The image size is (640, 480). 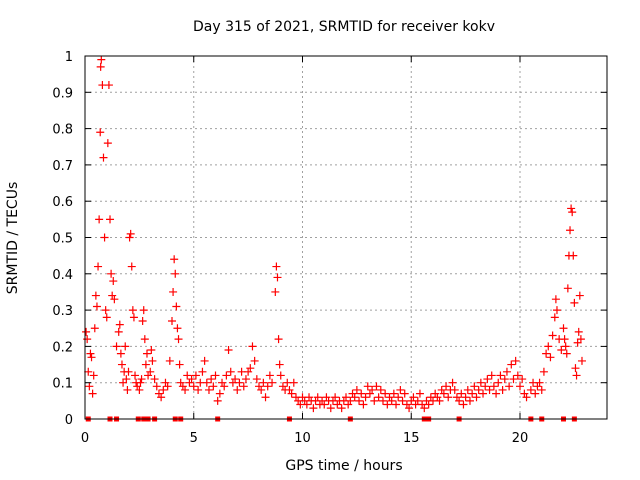 I want to click on y-tick-label: 0.4, so click(x=62, y=275).